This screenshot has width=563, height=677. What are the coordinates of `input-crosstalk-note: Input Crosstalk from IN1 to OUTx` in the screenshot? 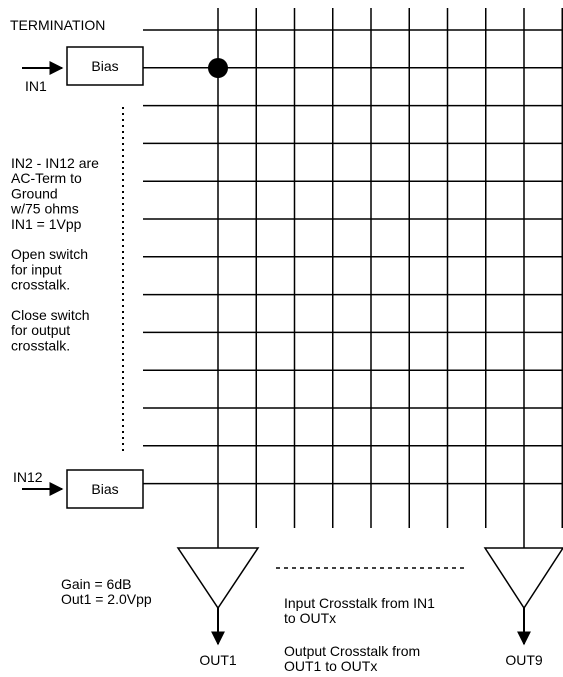 It's located at (359, 610).